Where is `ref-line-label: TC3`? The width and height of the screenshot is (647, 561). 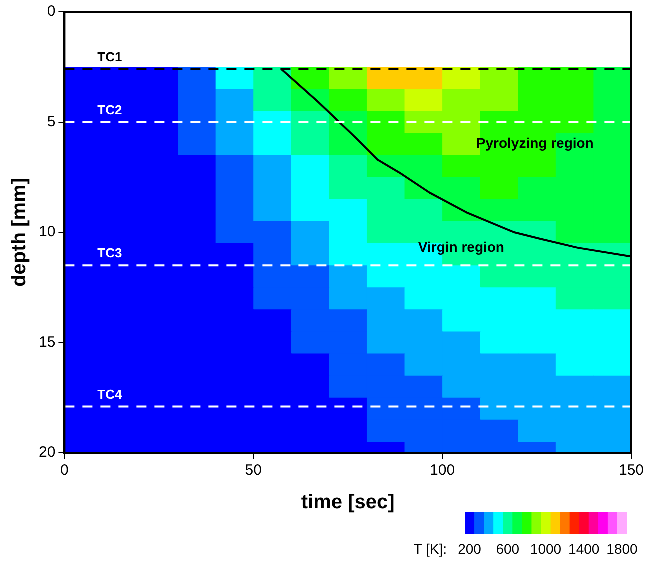
ref-line-label: TC3 is located at coordinates (110, 253).